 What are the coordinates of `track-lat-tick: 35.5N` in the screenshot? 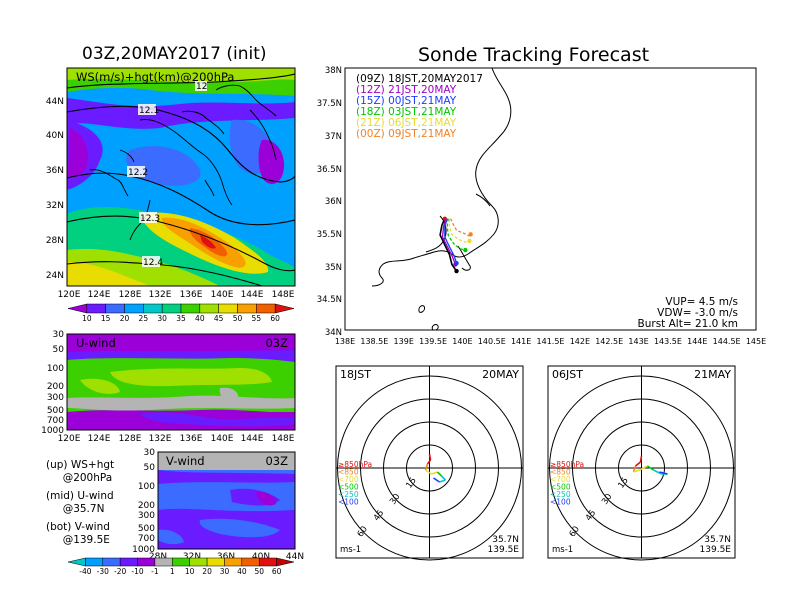 It's located at (329, 235).